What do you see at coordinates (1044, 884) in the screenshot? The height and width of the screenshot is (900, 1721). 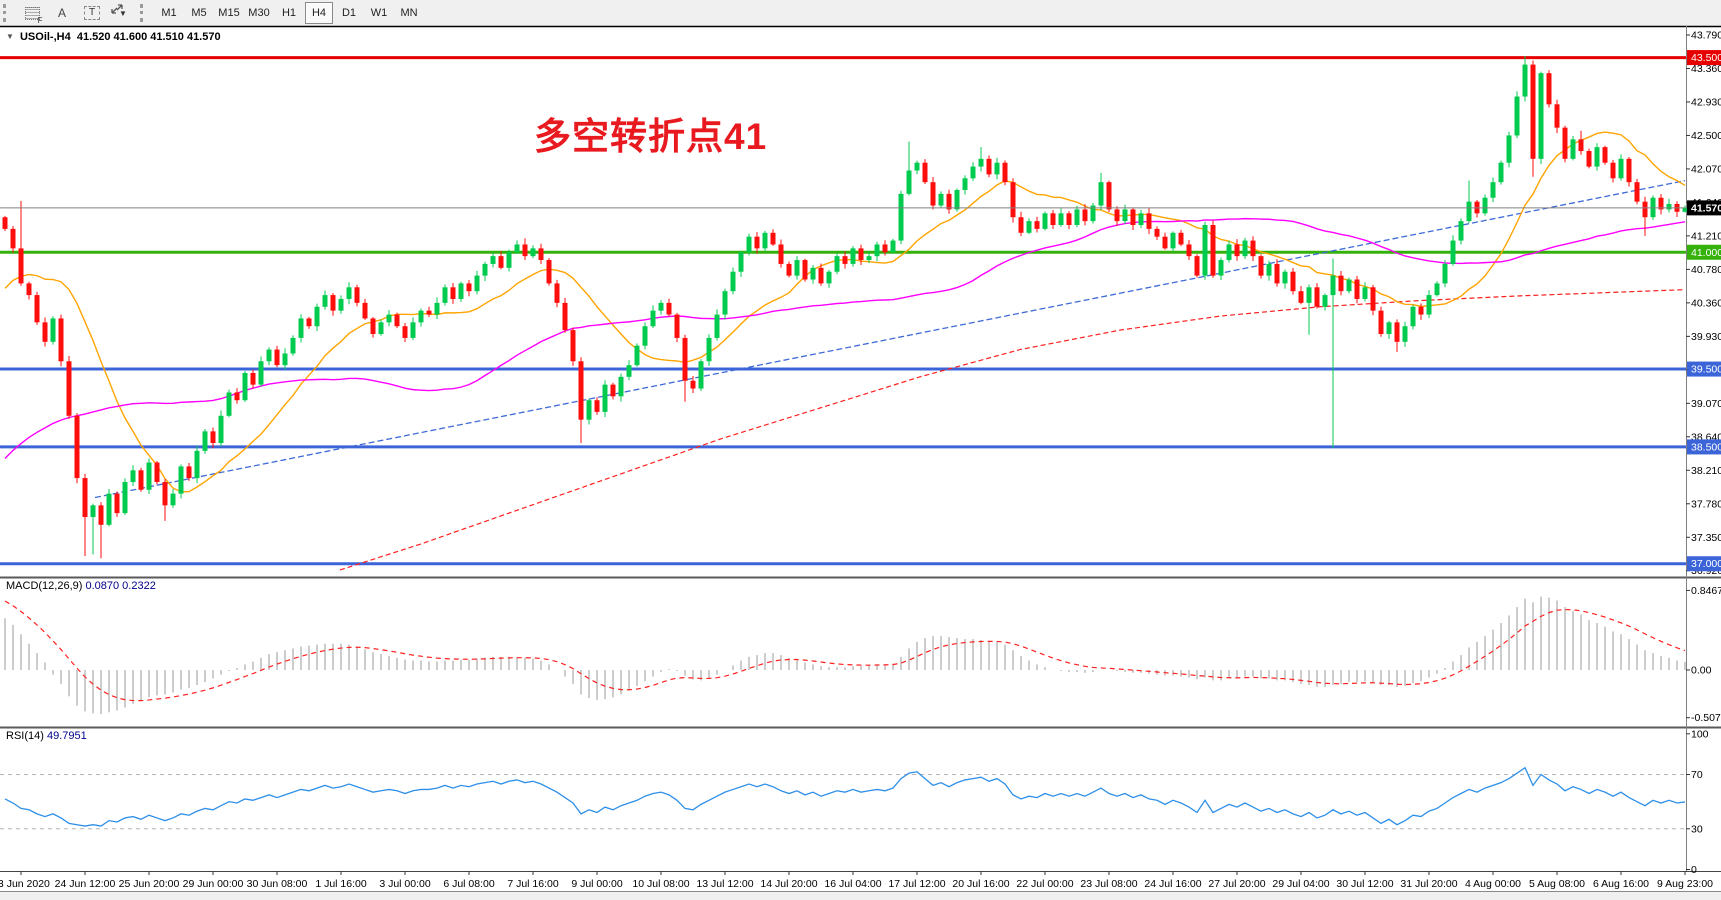 I see `svg-text: 22 Jul 00:00` at bounding box center [1044, 884].